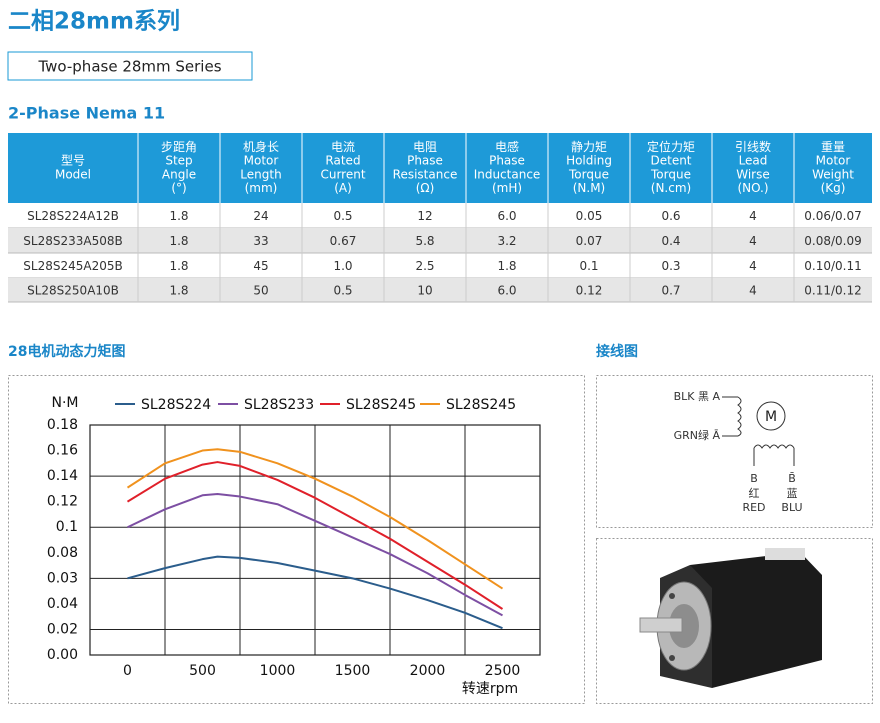  Describe the element at coordinates (62, 425) in the screenshot. I see `y-tick-label: 0.18` at that location.